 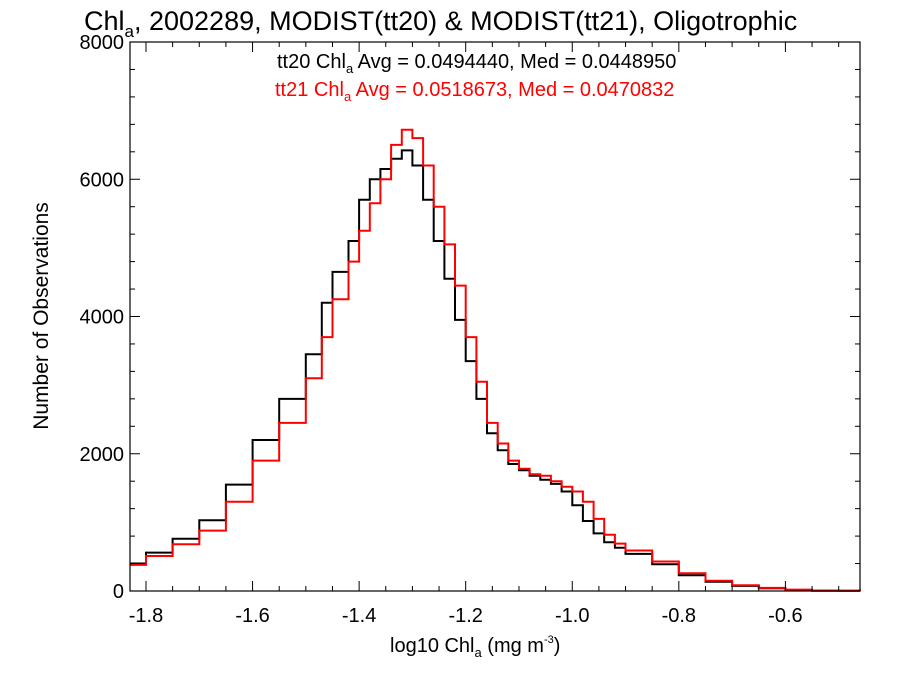 I want to click on annotation-tt20-pre: tt20 Chl, so click(x=311, y=62).